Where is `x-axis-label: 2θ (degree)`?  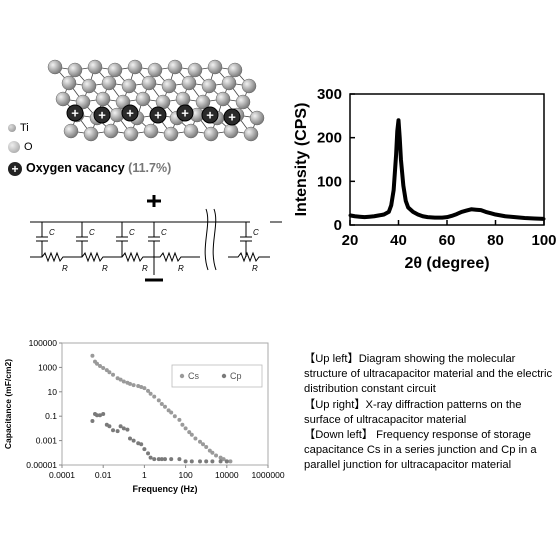
x-axis-label: 2θ (degree) is located at coordinates (446, 263).